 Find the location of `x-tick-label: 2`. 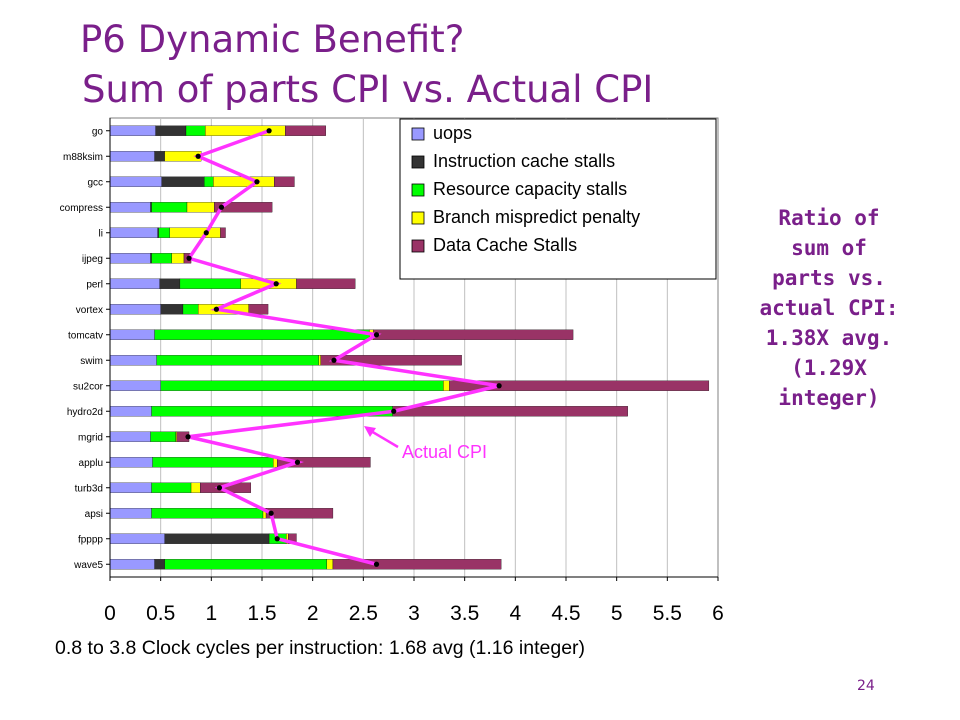

x-tick-label: 2 is located at coordinates (313, 613).